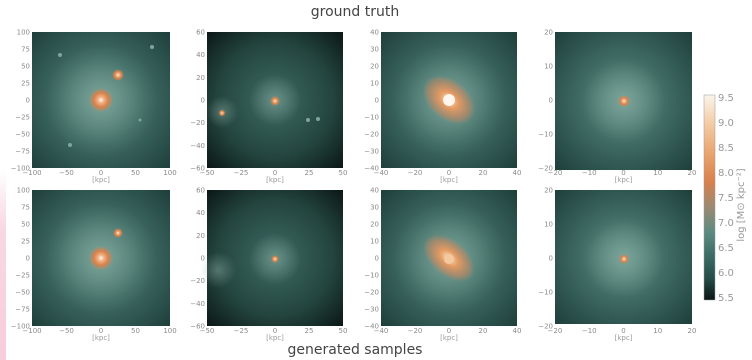  I want to click on y-tick-label: −25, so click(22, 276).